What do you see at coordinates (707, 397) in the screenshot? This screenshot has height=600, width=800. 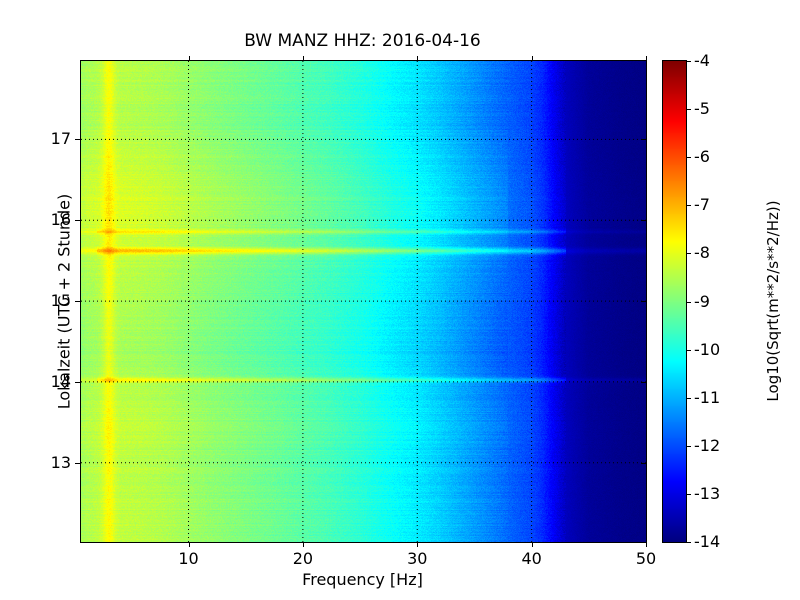 I see `colorbar-ticklabel--11: -11` at bounding box center [707, 397].